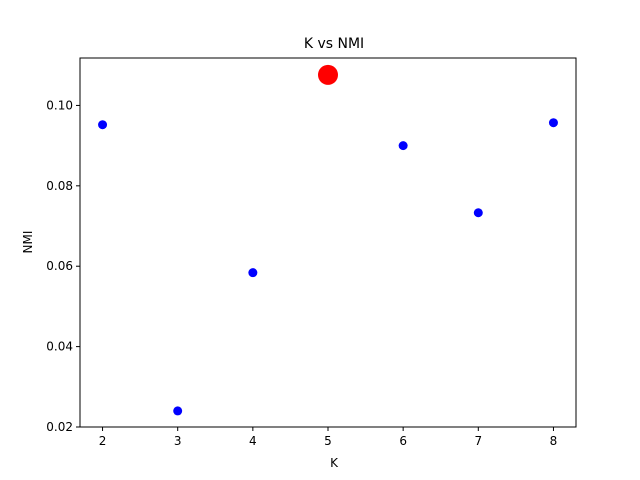  I want to click on x-axis-ticks: 2 3 4 5 6 7 8, so click(328, 437).